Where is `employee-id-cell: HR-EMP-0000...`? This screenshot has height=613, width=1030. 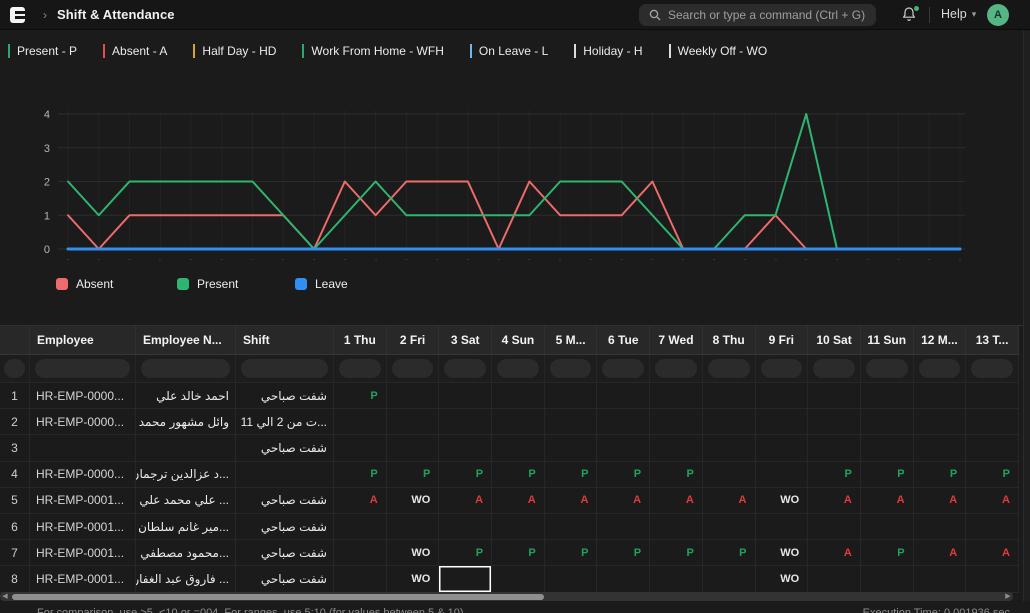 employee-id-cell: HR-EMP-0000... is located at coordinates (83, 474).